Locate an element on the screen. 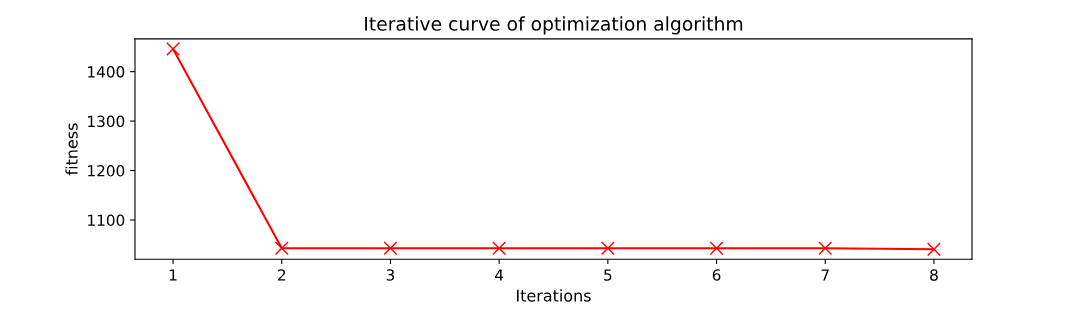 Image resolution: width=1080 pixels, height=324 pixels. x-tick-label: 8 is located at coordinates (934, 275).